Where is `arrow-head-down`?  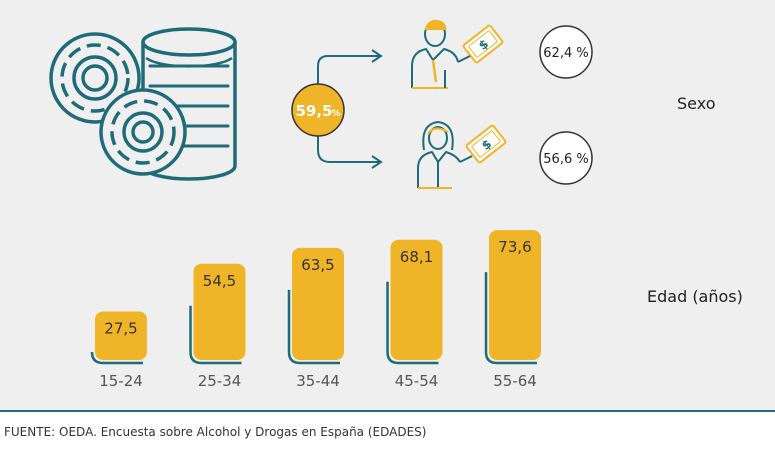
arrow-head-down is located at coordinates (377, 162).